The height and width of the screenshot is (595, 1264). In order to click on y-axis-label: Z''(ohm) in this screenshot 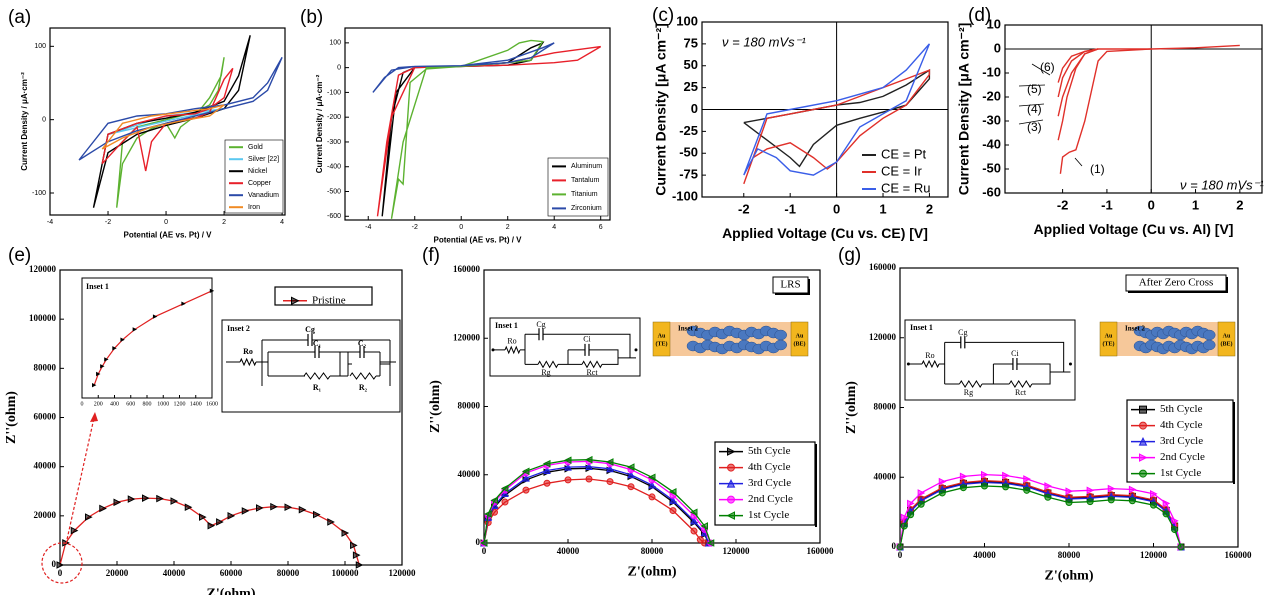, I will do `click(851, 407)`.